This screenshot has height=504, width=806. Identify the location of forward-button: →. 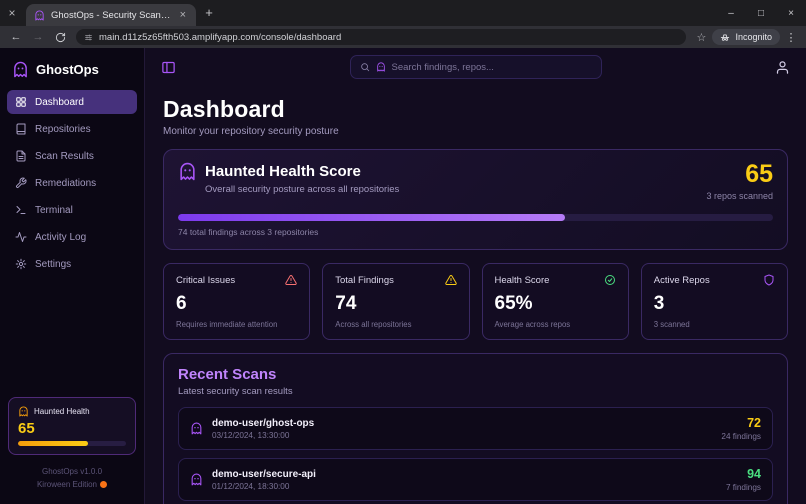
(38, 37).